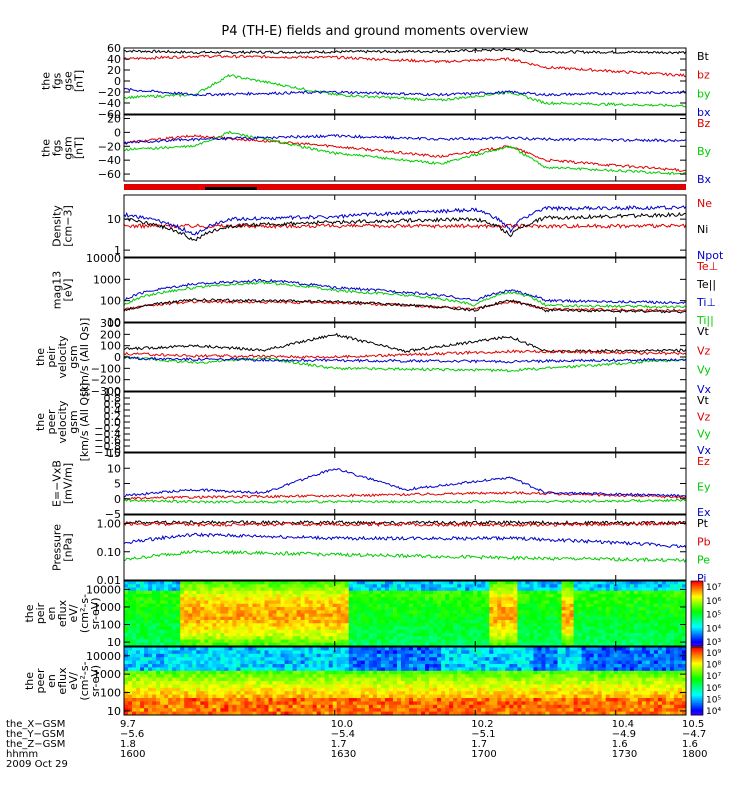  Describe the element at coordinates (68, 226) in the screenshot. I see `y-axis-label-line: [cm−3]` at that location.